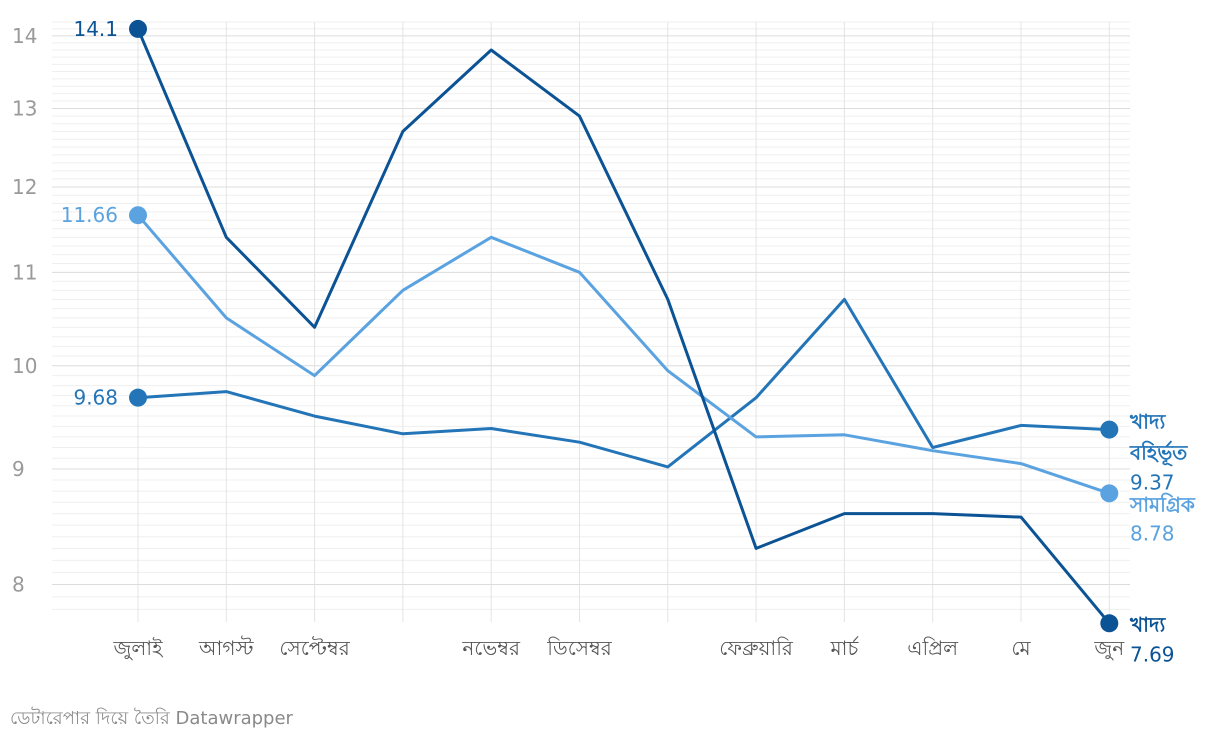  I want to click on y-tick-label: 12, so click(24, 187).